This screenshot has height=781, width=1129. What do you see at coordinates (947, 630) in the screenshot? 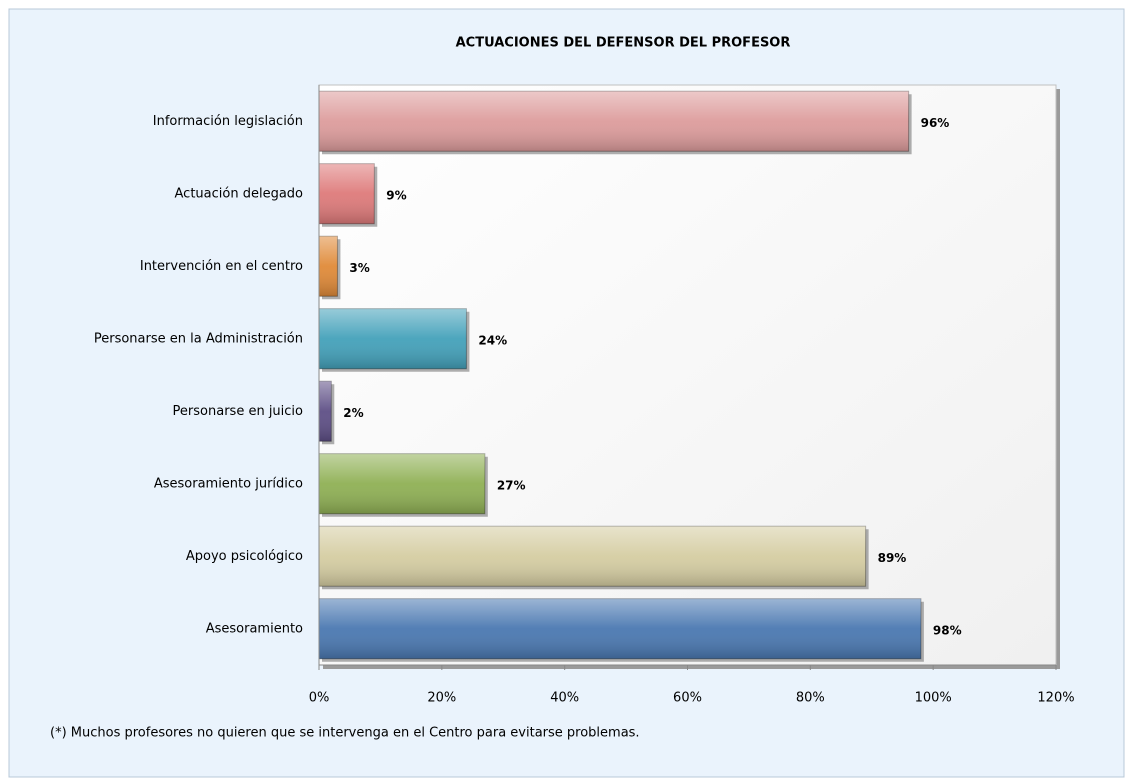
I see `value-label: 98%` at bounding box center [947, 630].